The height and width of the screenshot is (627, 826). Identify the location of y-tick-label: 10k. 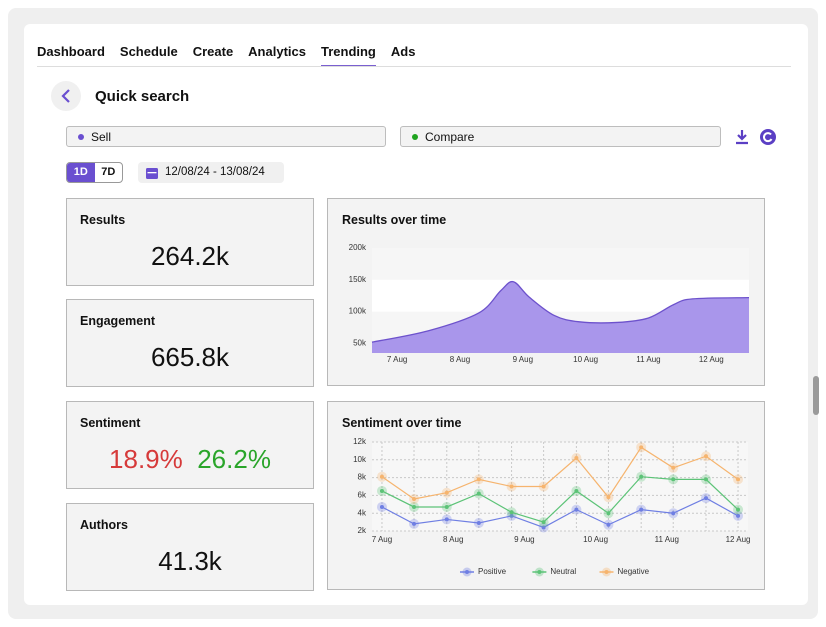
(360, 459).